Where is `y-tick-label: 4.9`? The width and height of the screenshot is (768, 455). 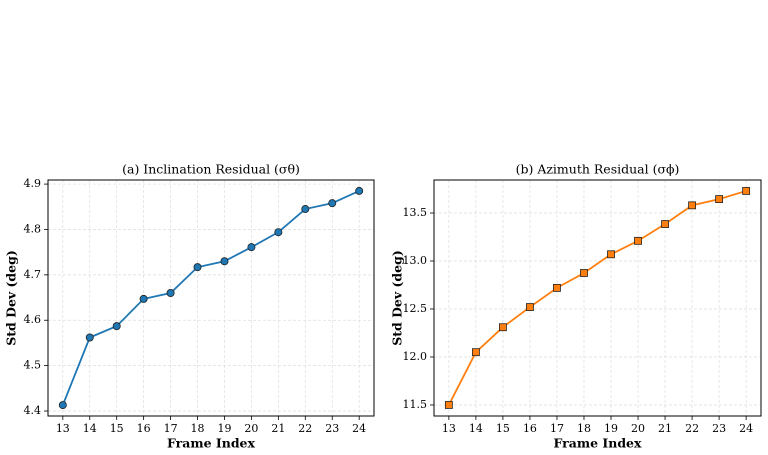 y-tick-label: 4.9 is located at coordinates (33, 183).